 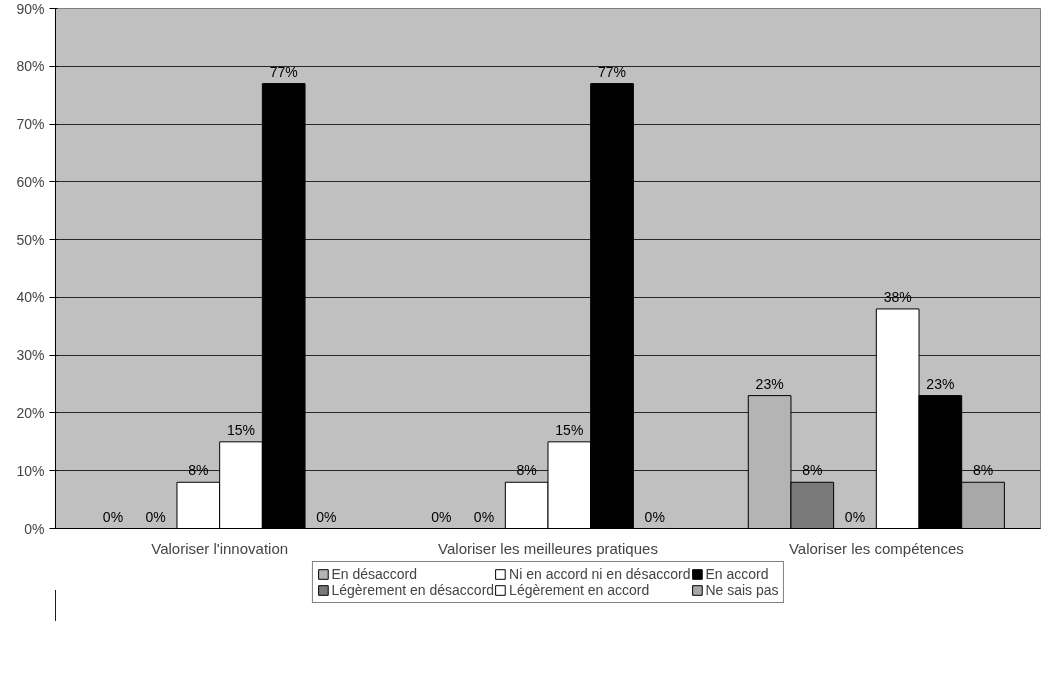 I want to click on x-tick-label: Valoriser les compétences, so click(x=876, y=548).